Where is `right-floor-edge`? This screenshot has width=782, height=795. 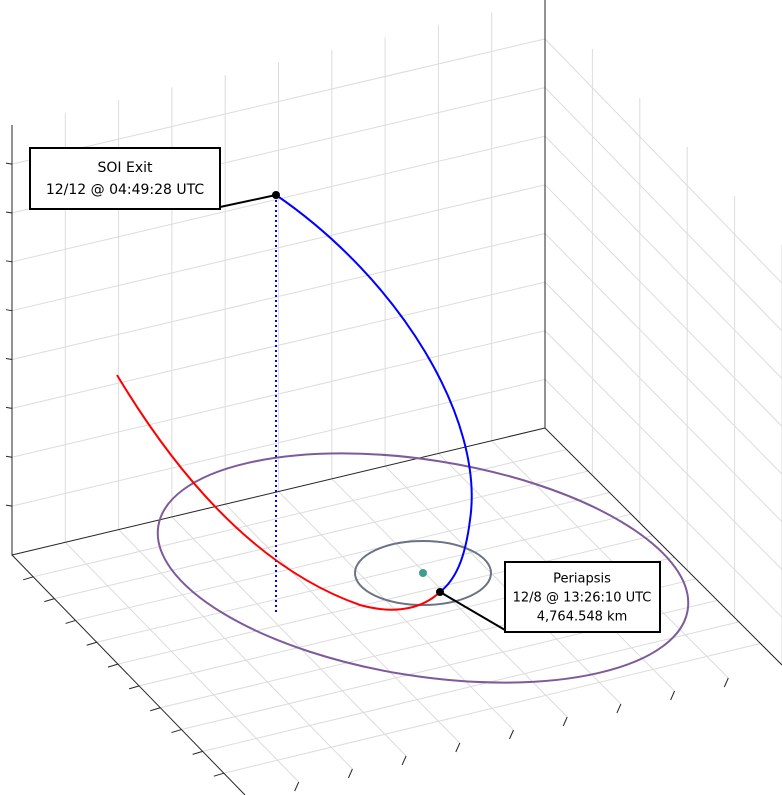
right-floor-edge is located at coordinates (663, 546).